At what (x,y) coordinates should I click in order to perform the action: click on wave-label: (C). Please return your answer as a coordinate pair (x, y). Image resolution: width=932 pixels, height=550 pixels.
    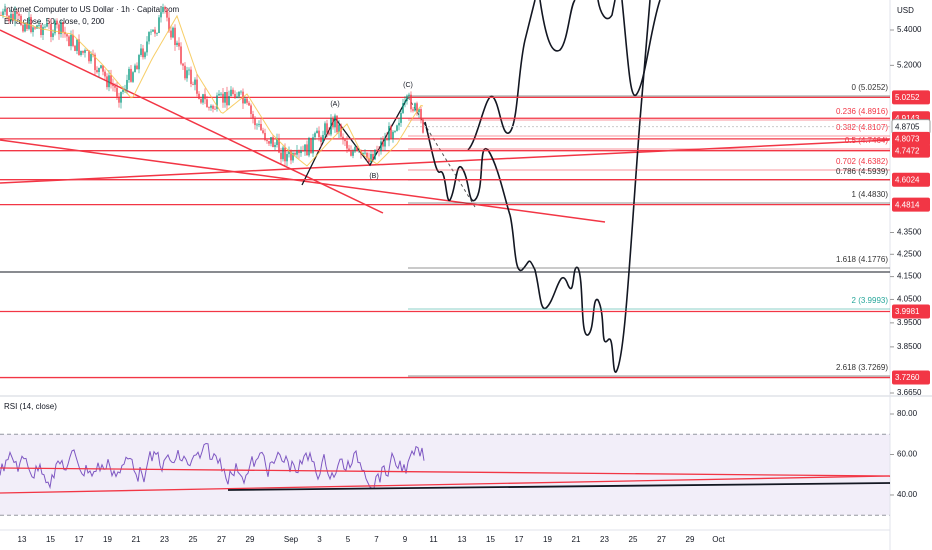
    Looking at the image, I should click on (408, 85).